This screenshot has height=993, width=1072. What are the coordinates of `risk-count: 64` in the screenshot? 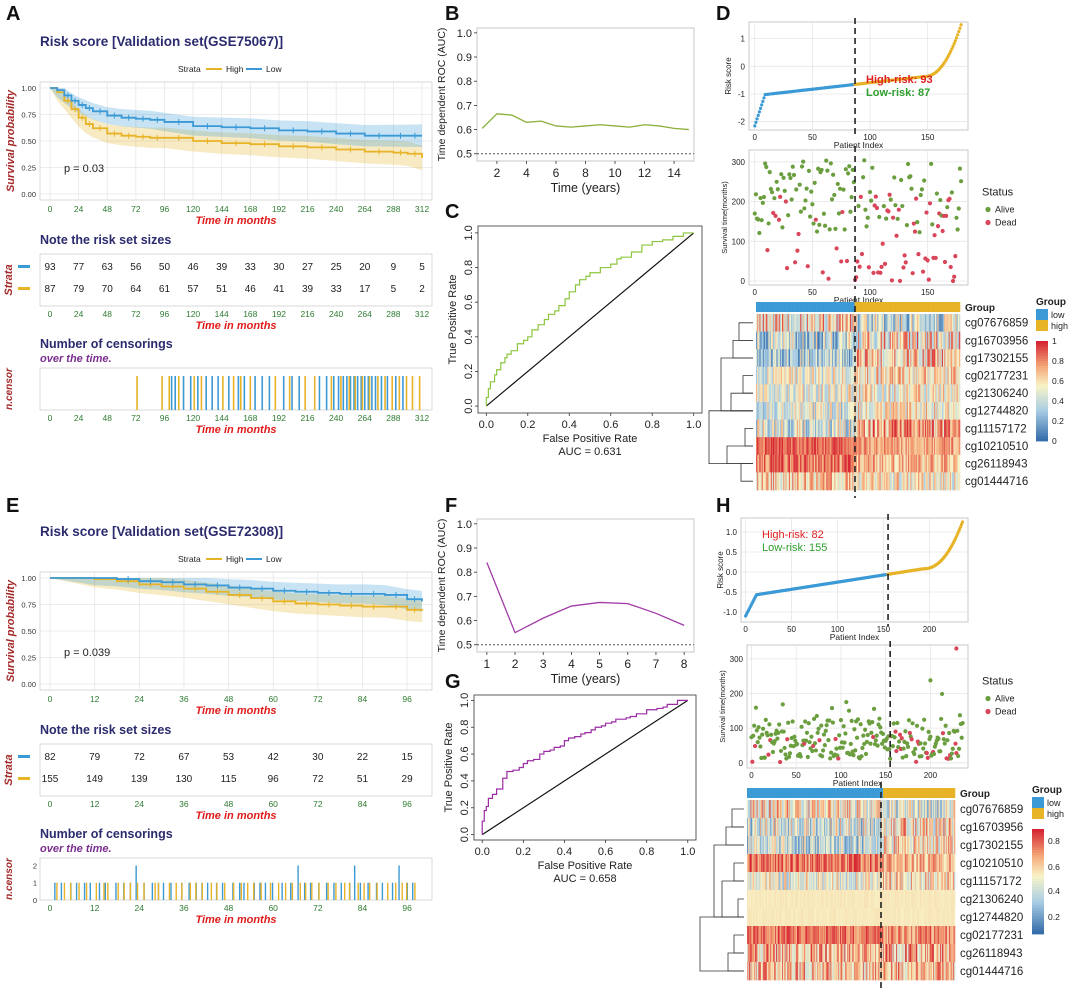 It's located at (136, 289).